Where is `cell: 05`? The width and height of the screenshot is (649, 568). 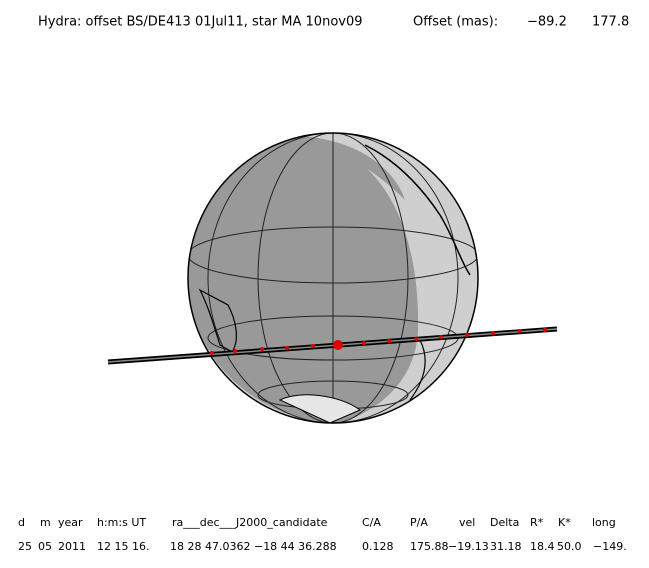
cell: 05 is located at coordinates (45, 546).